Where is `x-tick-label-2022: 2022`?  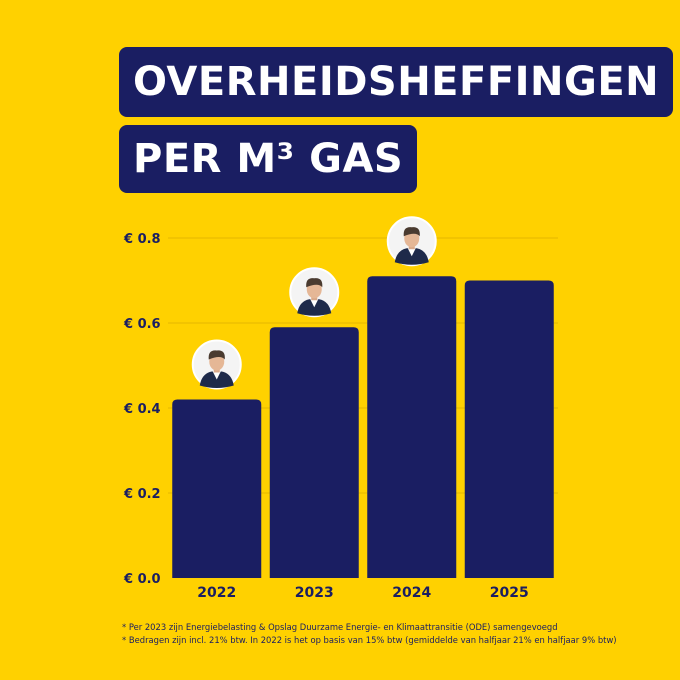
x-tick-label-2022: 2022 is located at coordinates (216, 593).